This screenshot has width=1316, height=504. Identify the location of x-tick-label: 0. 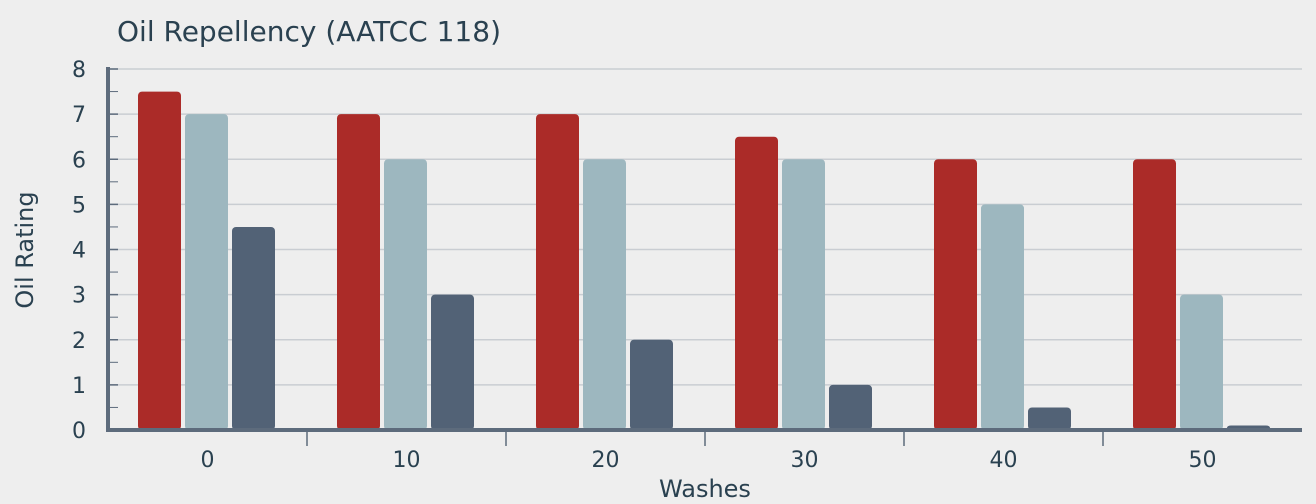
(208, 460).